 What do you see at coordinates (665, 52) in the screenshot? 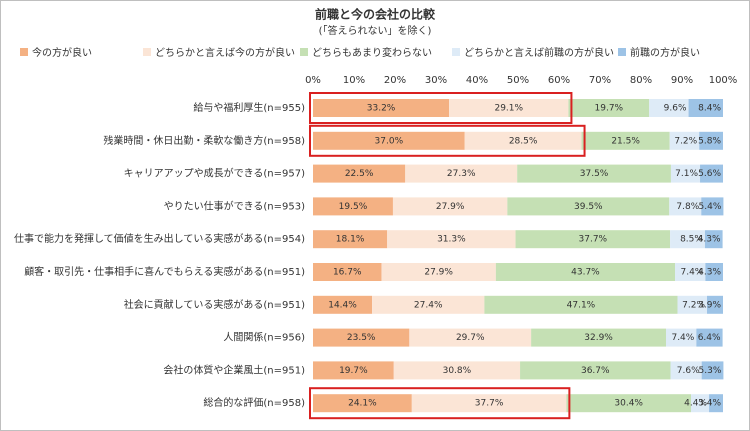
I see `legend-label: 前職の方が良い` at bounding box center [665, 52].